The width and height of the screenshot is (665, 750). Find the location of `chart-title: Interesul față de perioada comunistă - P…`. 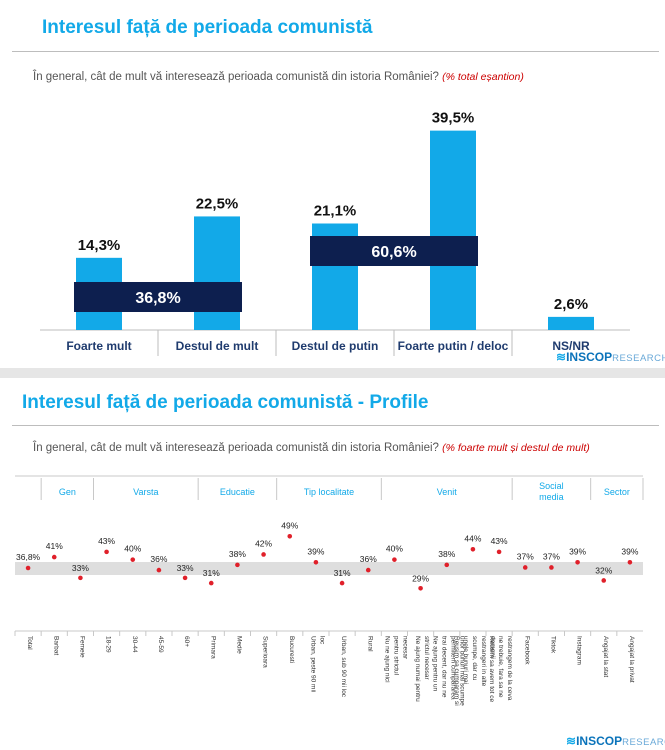

chart-title: Interesul față de perioada comunistă - P… is located at coordinates (225, 402).